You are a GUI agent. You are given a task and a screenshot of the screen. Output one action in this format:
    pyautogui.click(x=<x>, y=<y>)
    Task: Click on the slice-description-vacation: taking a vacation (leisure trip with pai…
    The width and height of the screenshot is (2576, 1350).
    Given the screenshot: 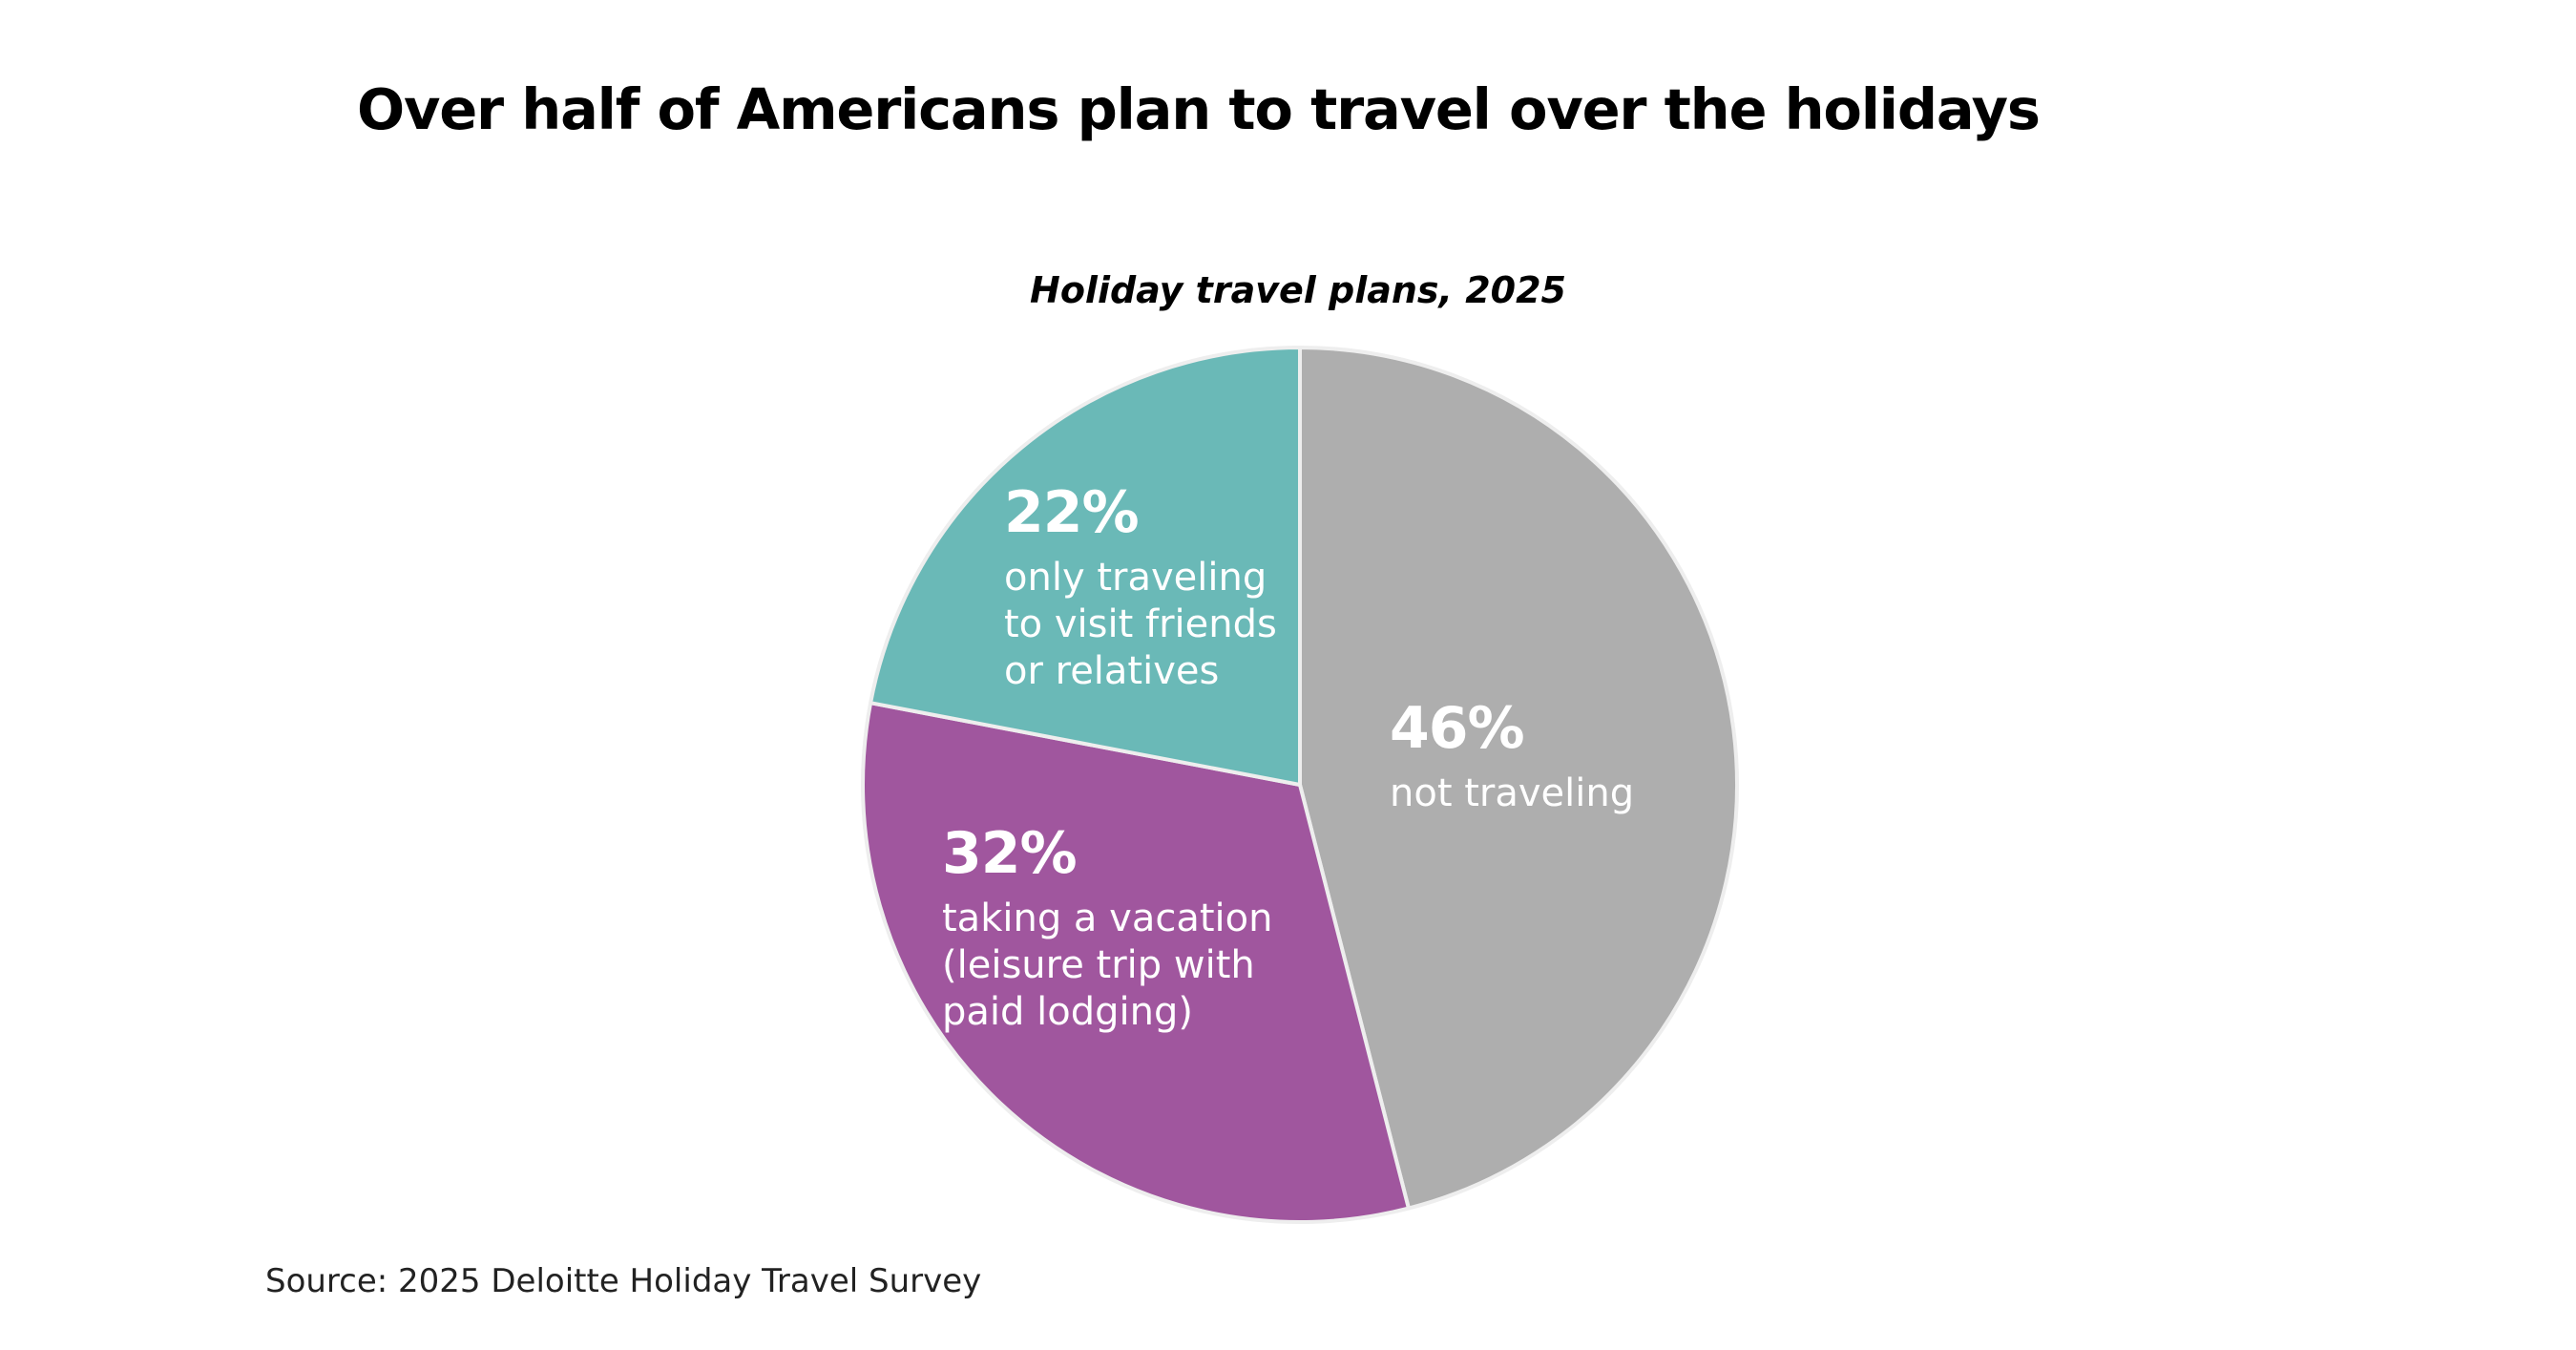 What is the action you would take?
    pyautogui.click(x=1107, y=965)
    